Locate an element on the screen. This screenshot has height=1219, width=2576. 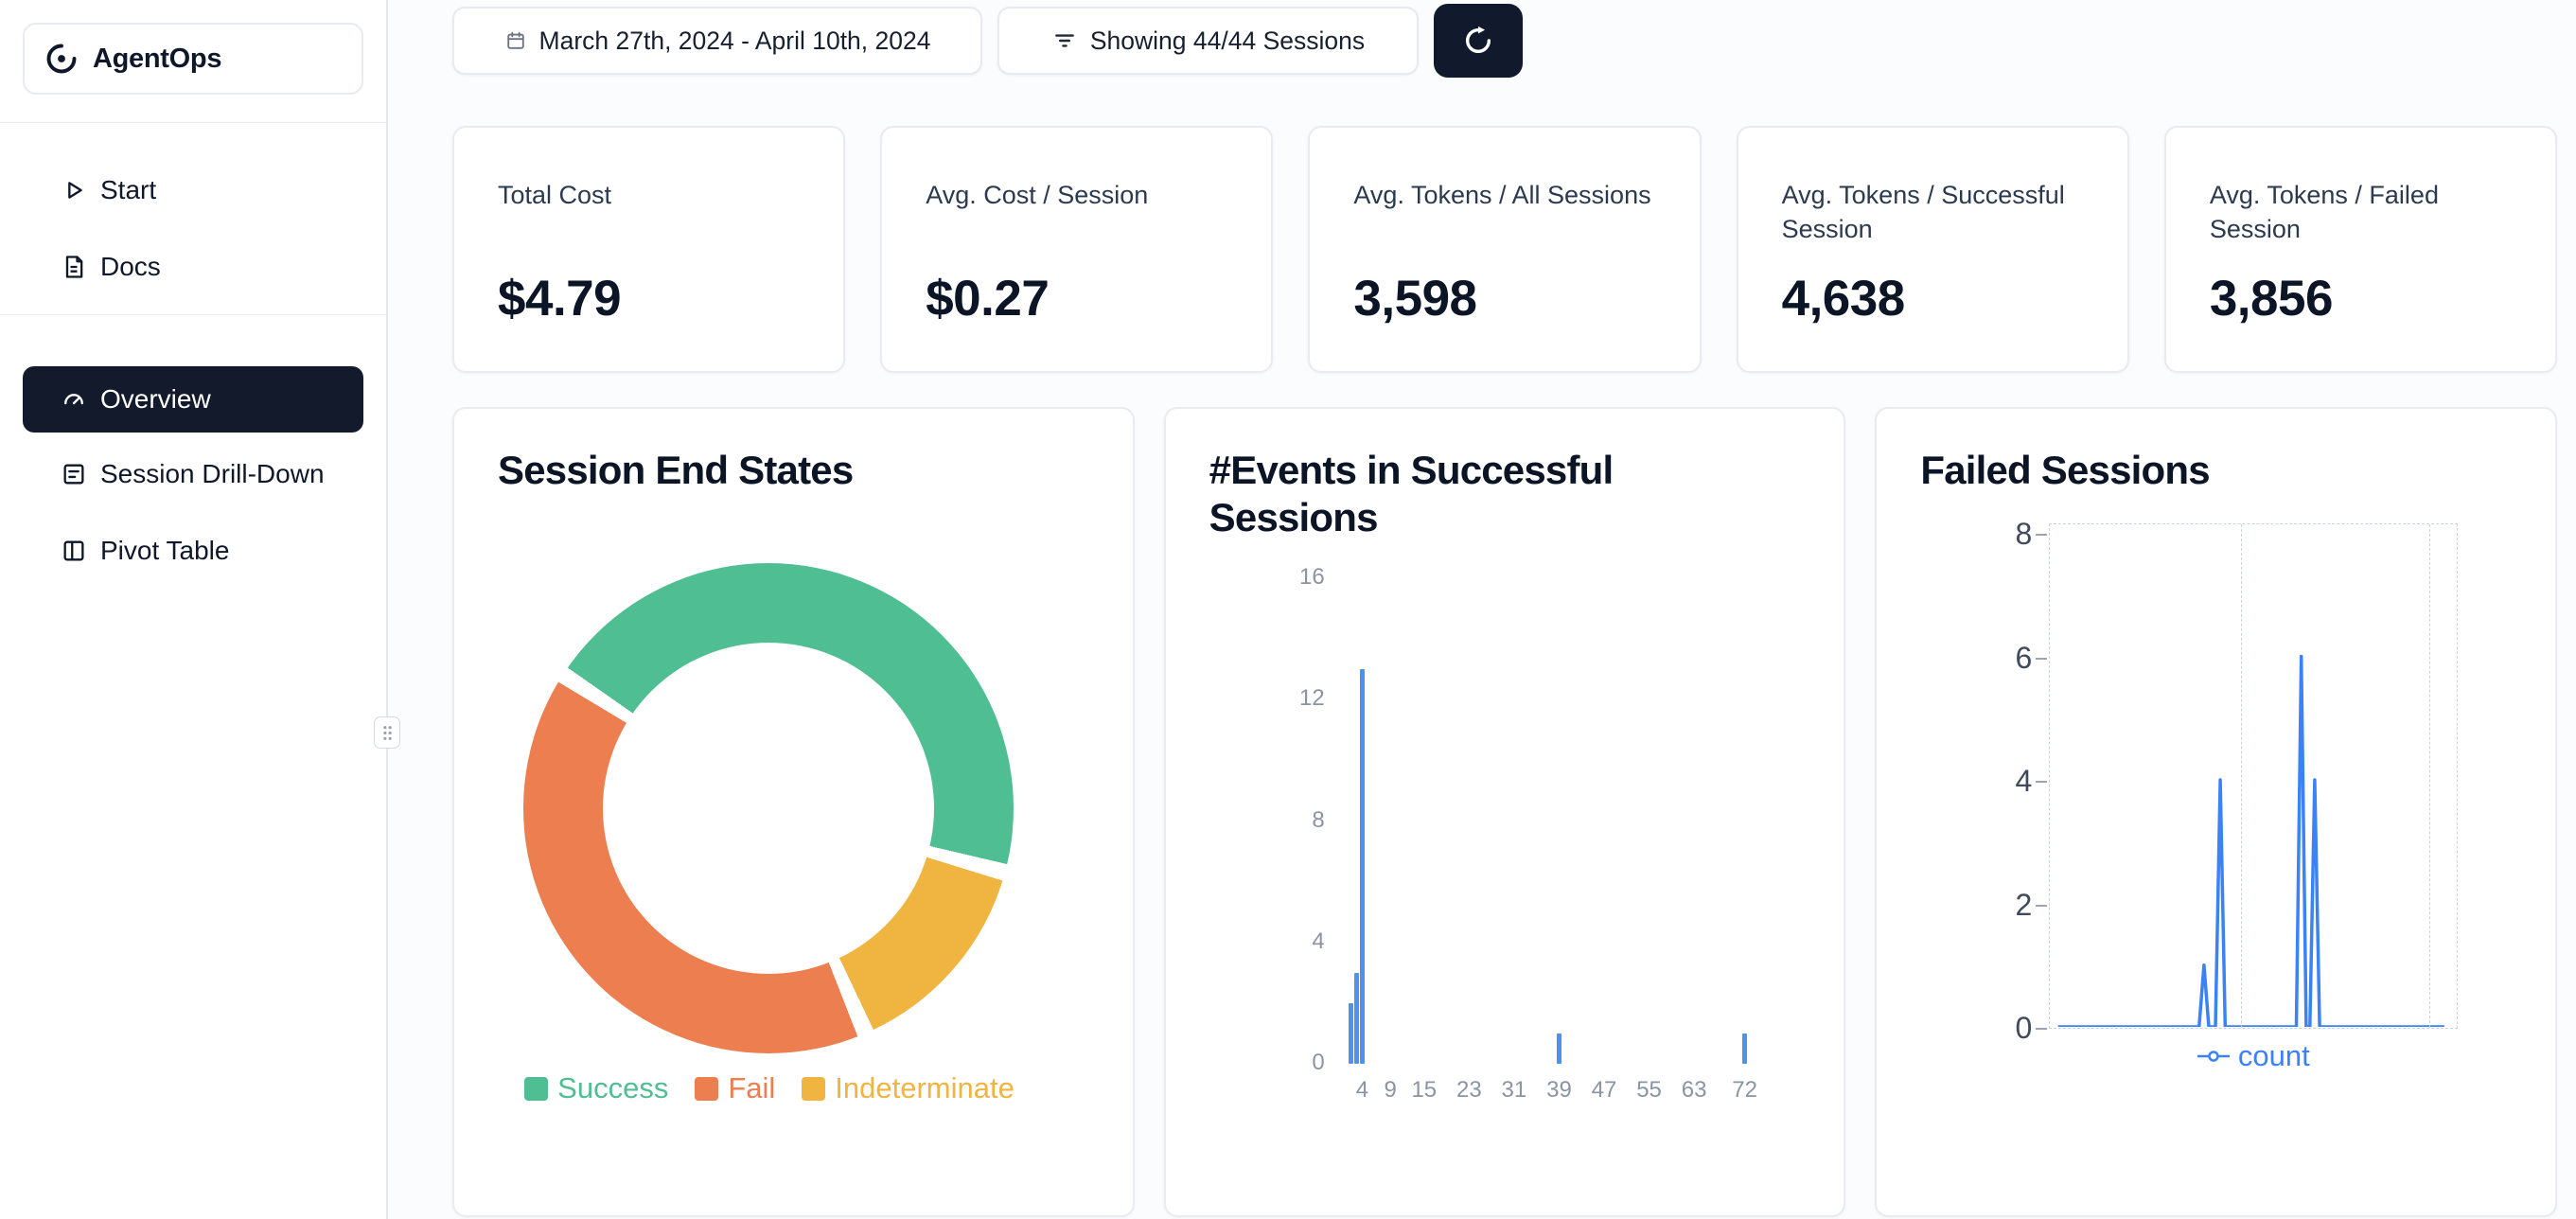
donut-legend-item: Indeterminate is located at coordinates (908, 1088).